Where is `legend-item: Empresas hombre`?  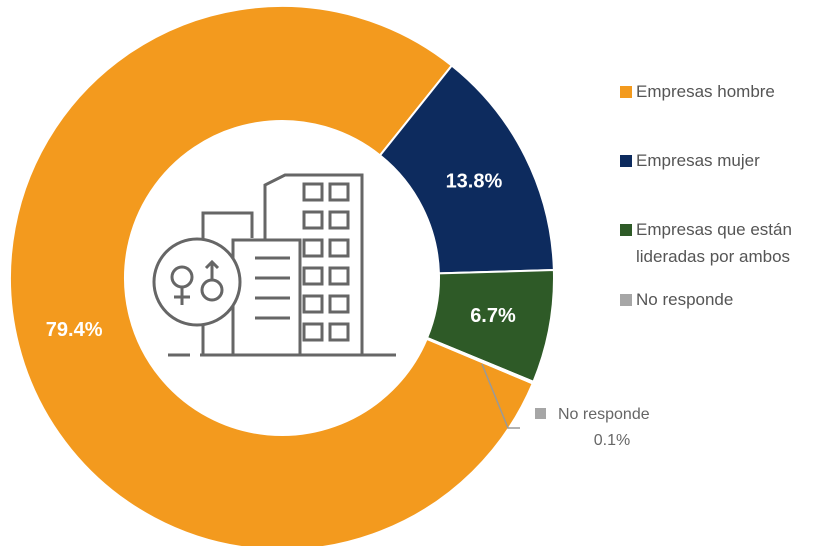 legend-item: Empresas hombre is located at coordinates (717, 91).